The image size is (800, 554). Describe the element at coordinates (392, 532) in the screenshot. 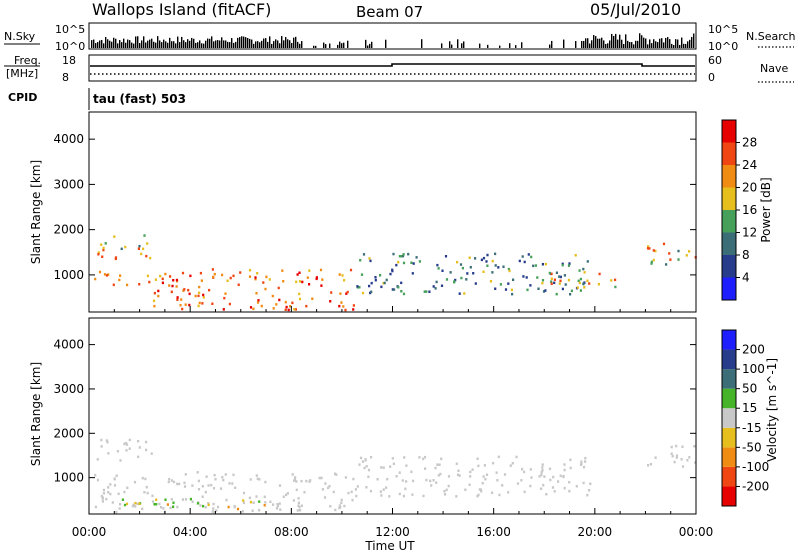

I see `x-tick-label: 12:00` at that location.